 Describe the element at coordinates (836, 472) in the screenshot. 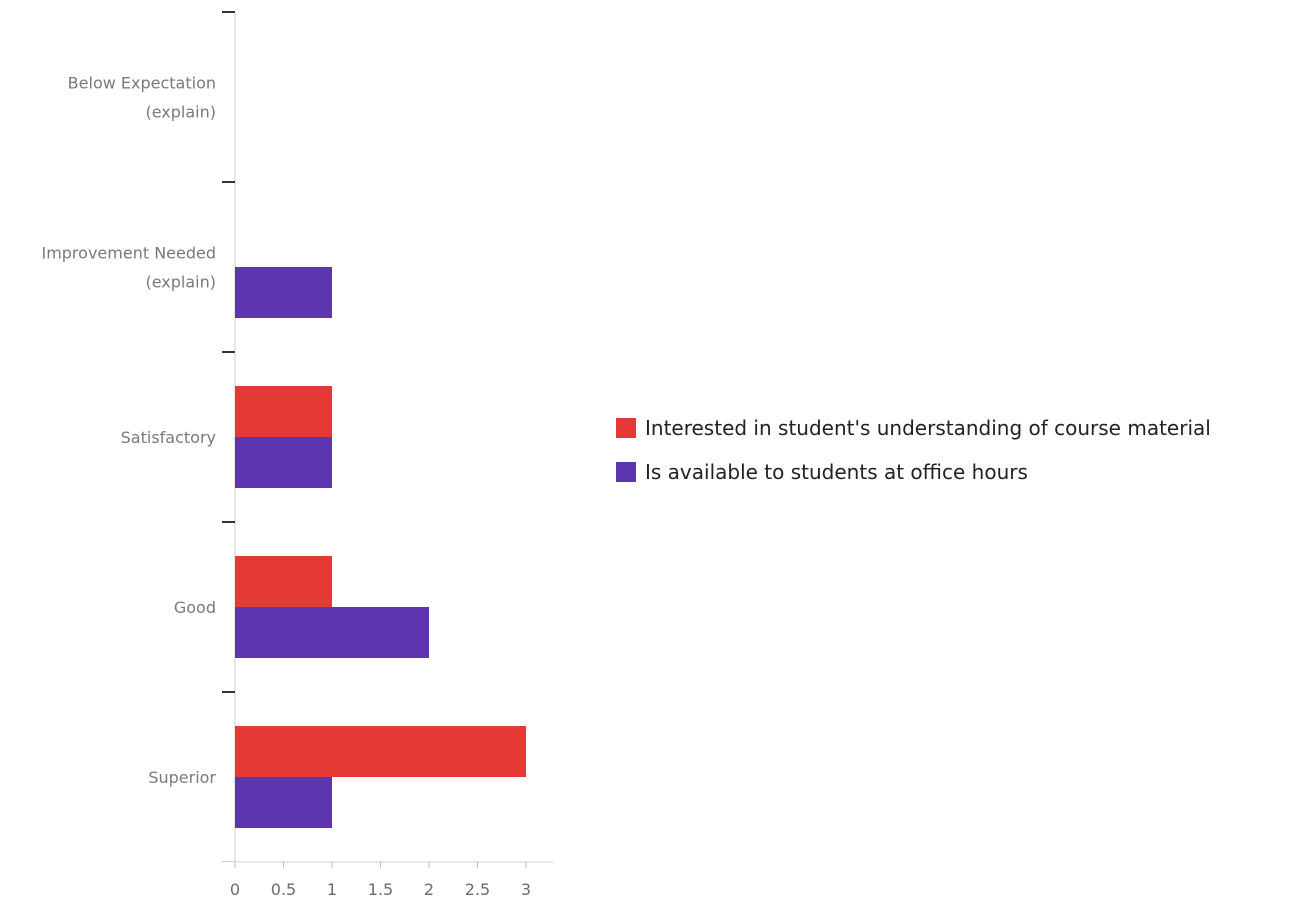

I see `legend-label: Is available to students at office hours` at that location.